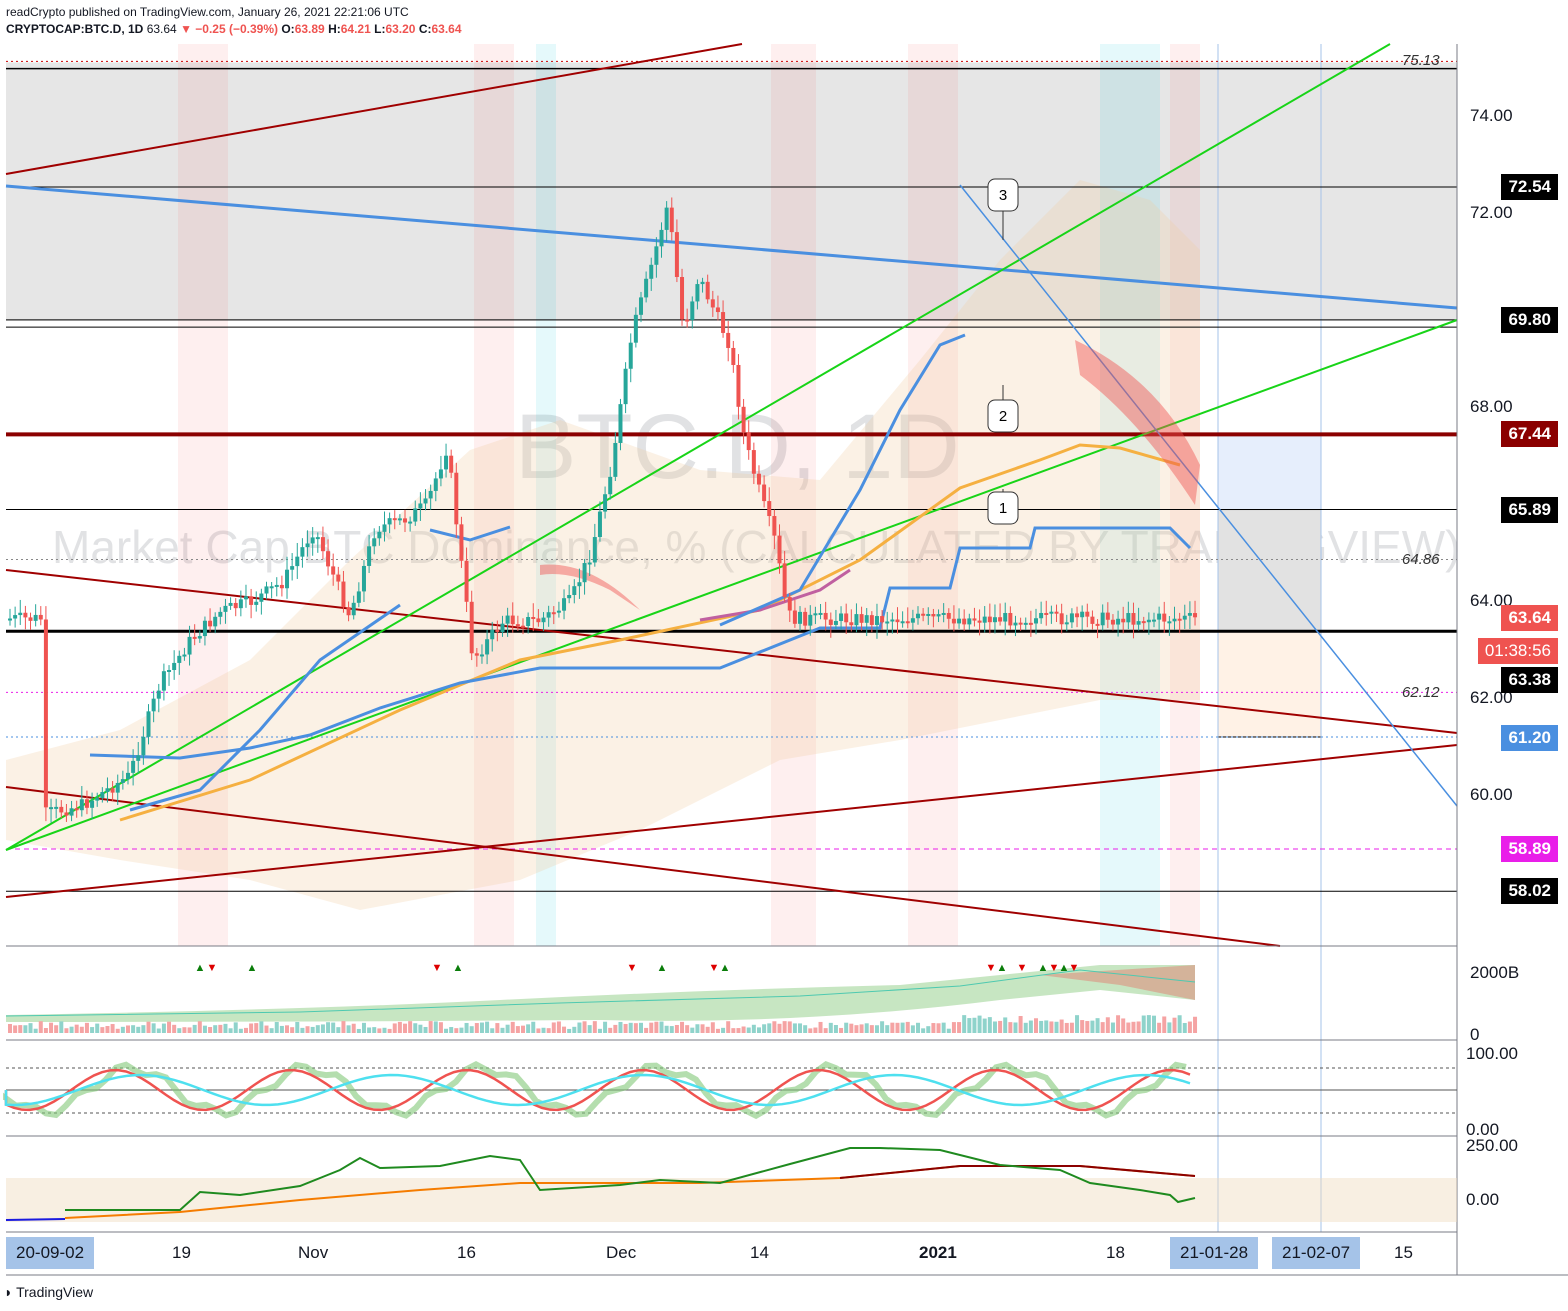 Image resolution: width=1568 pixels, height=1311 pixels. I want to click on close-value: 63.64, so click(446, 29).